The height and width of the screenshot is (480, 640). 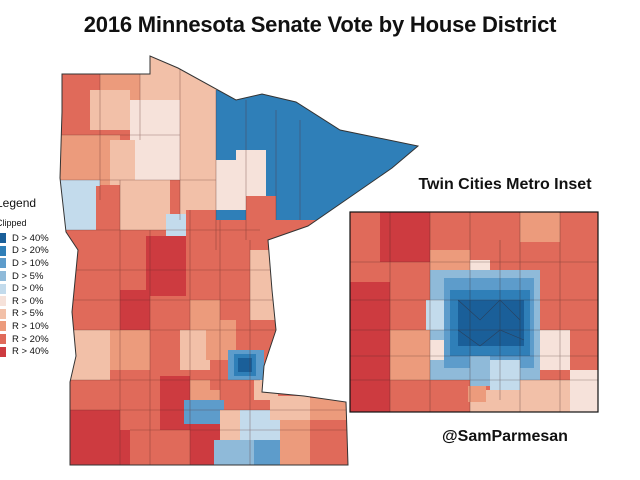 I want to click on inset-title: Twin Cities Metro Inset, so click(x=505, y=184).